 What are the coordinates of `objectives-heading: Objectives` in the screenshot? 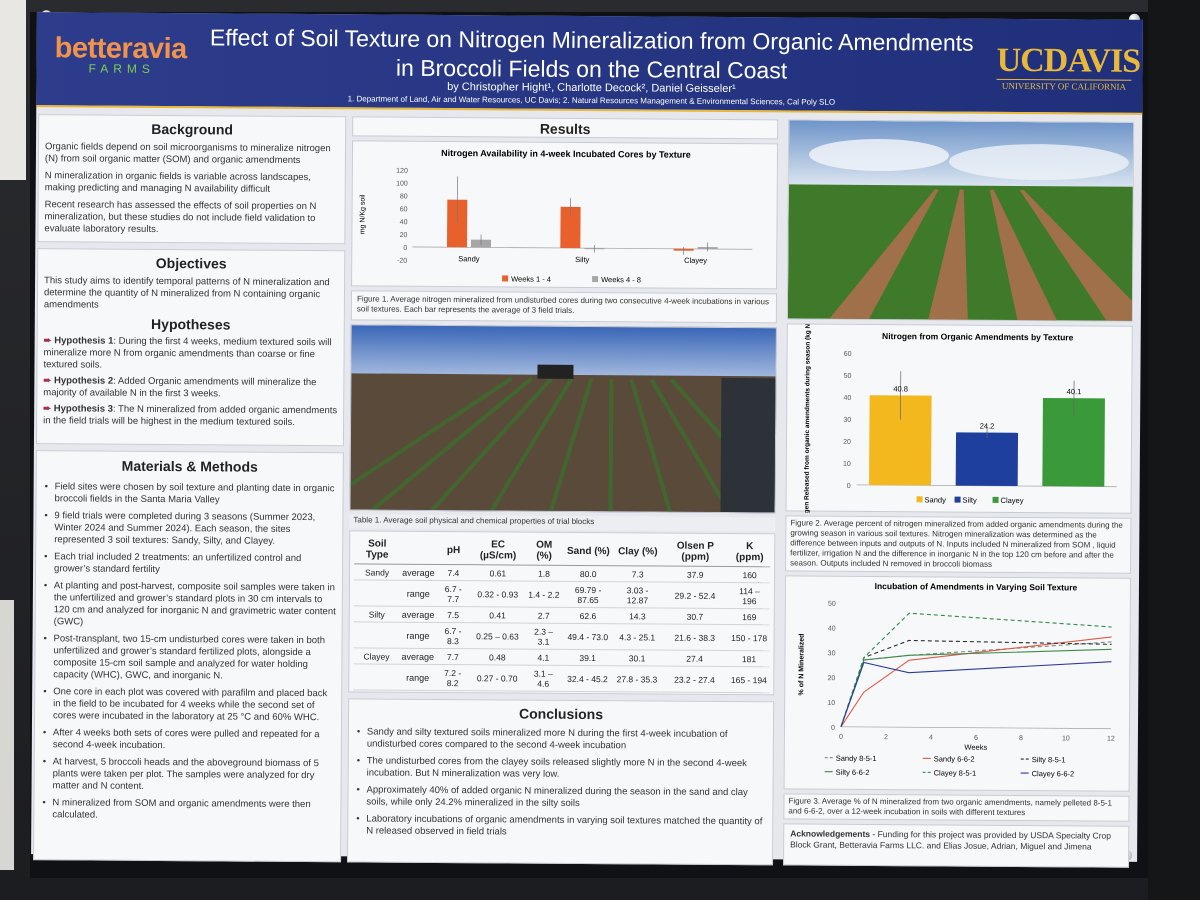 It's located at (191, 263).